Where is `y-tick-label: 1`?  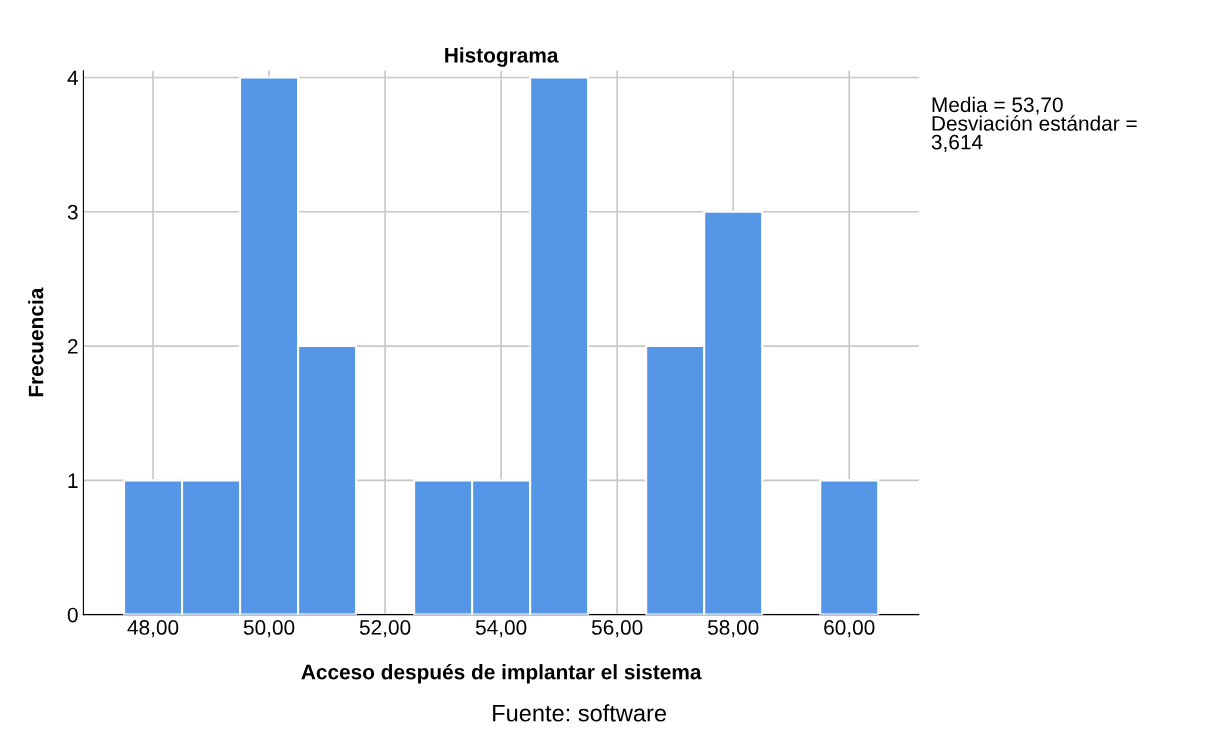
y-tick-label: 1 is located at coordinates (73, 480).